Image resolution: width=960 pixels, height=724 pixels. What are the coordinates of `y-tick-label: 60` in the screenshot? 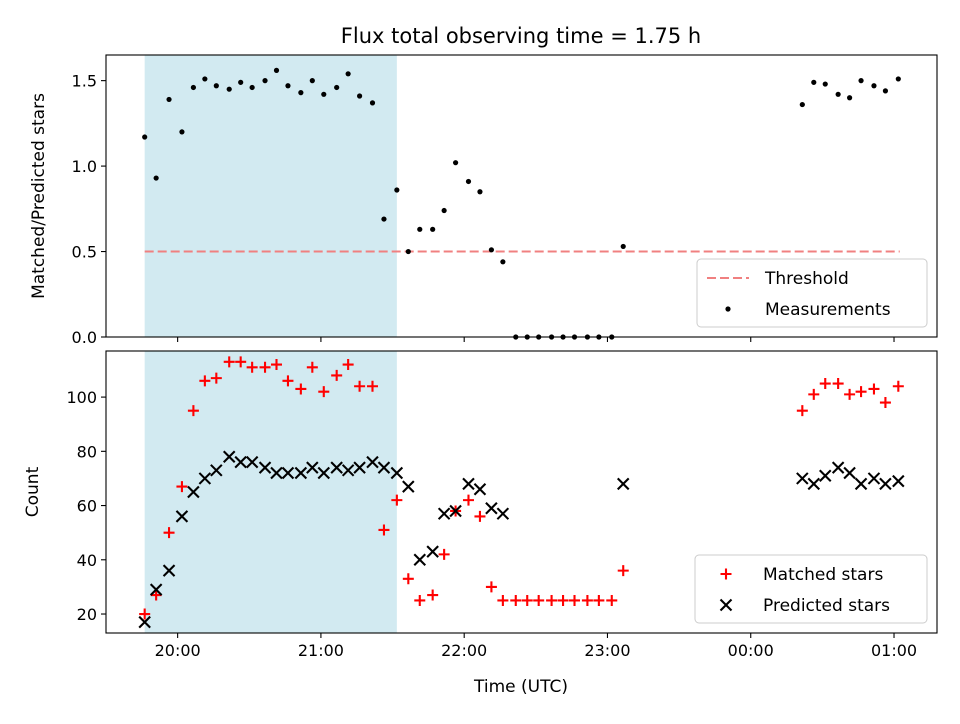 It's located at (87, 506).